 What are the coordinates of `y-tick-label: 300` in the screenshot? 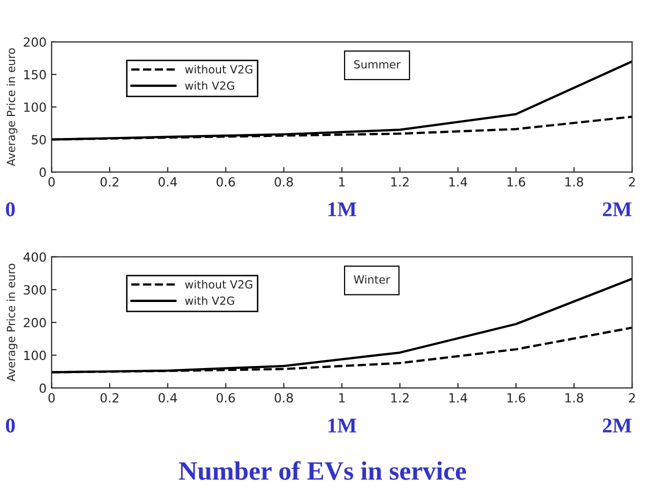 It's located at (35, 290).